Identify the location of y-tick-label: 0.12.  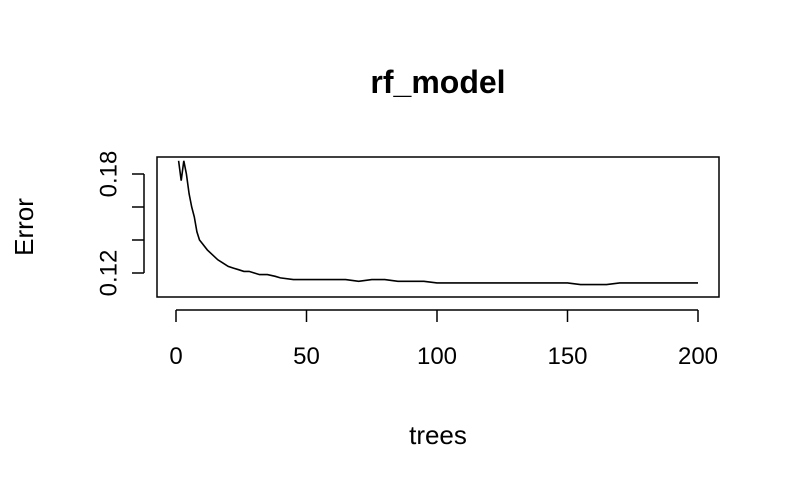
(108, 273).